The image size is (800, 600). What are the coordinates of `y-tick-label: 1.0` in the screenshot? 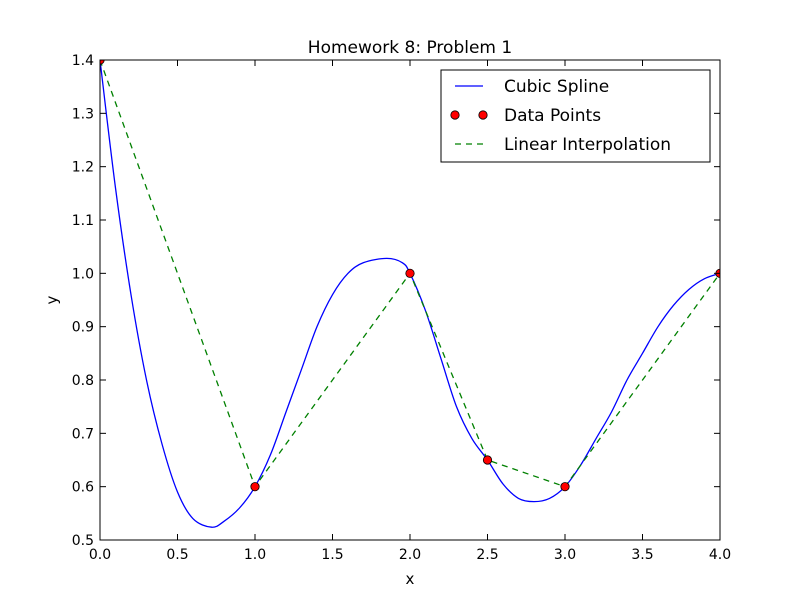 It's located at (83, 274).